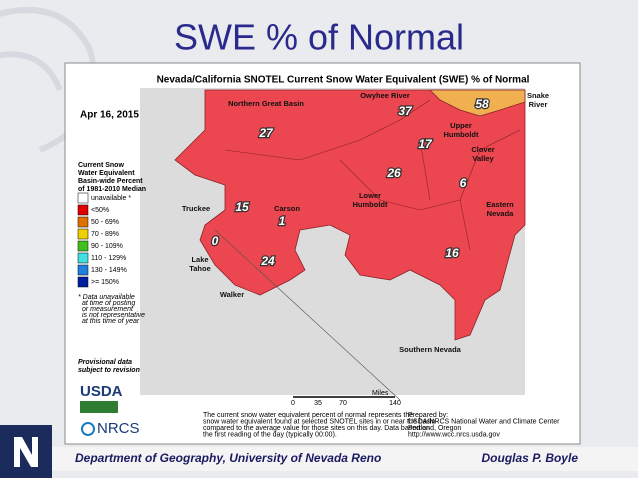  I want to click on scale-tick: 140, so click(395, 403).